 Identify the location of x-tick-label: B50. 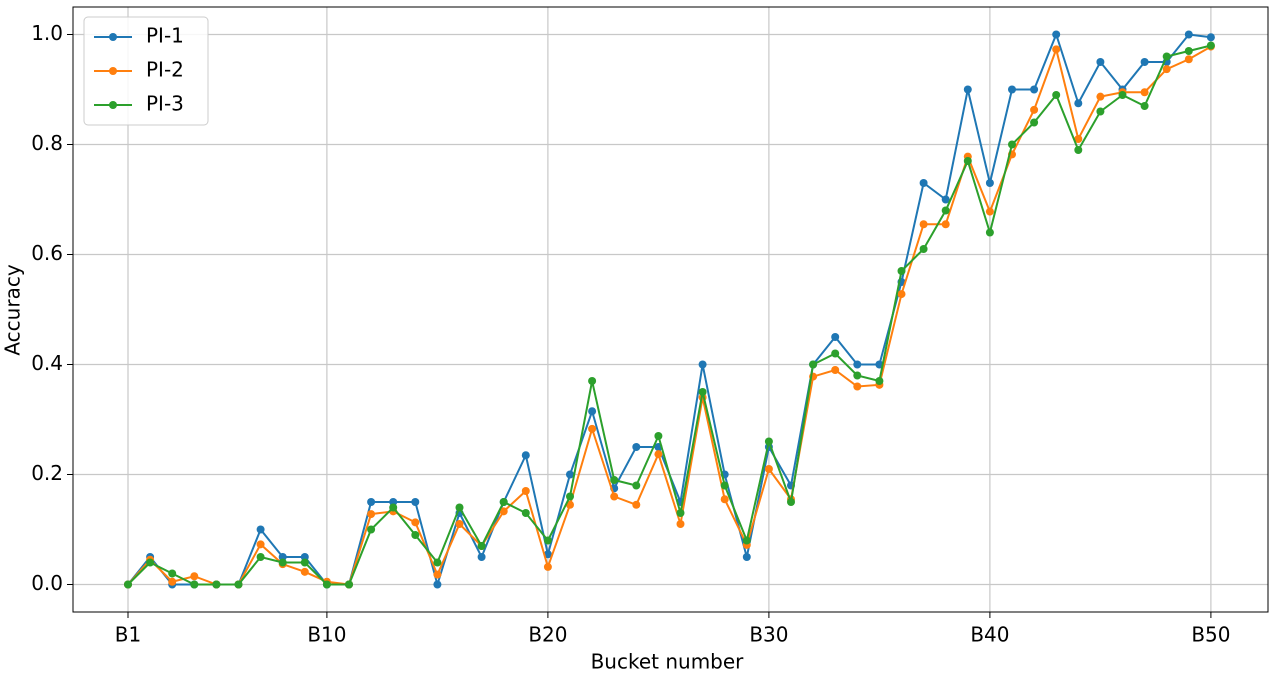
(1210, 635).